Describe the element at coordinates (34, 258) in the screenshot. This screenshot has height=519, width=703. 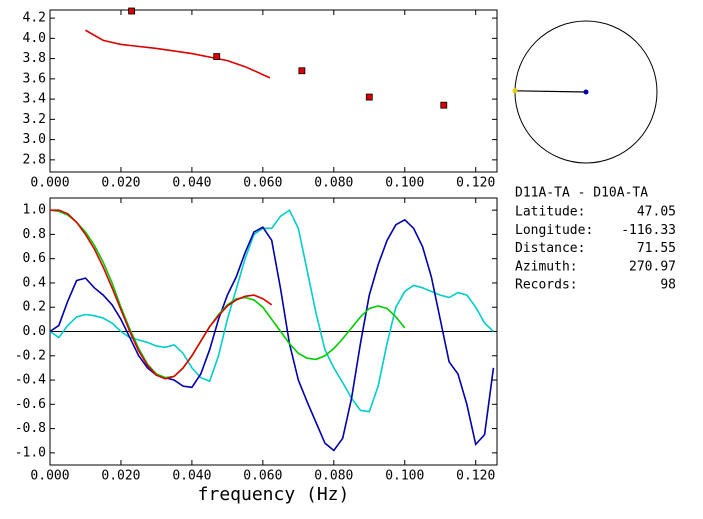
I see `y-tick-label: 0.6` at that location.